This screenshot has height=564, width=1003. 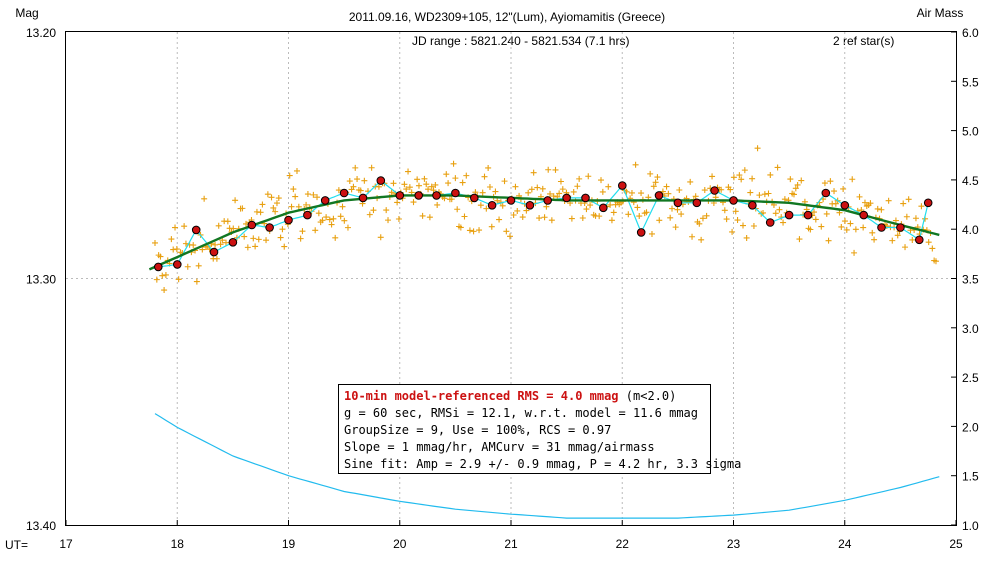 I want to click on y-right-tick-label: 1.5, so click(x=970, y=477).